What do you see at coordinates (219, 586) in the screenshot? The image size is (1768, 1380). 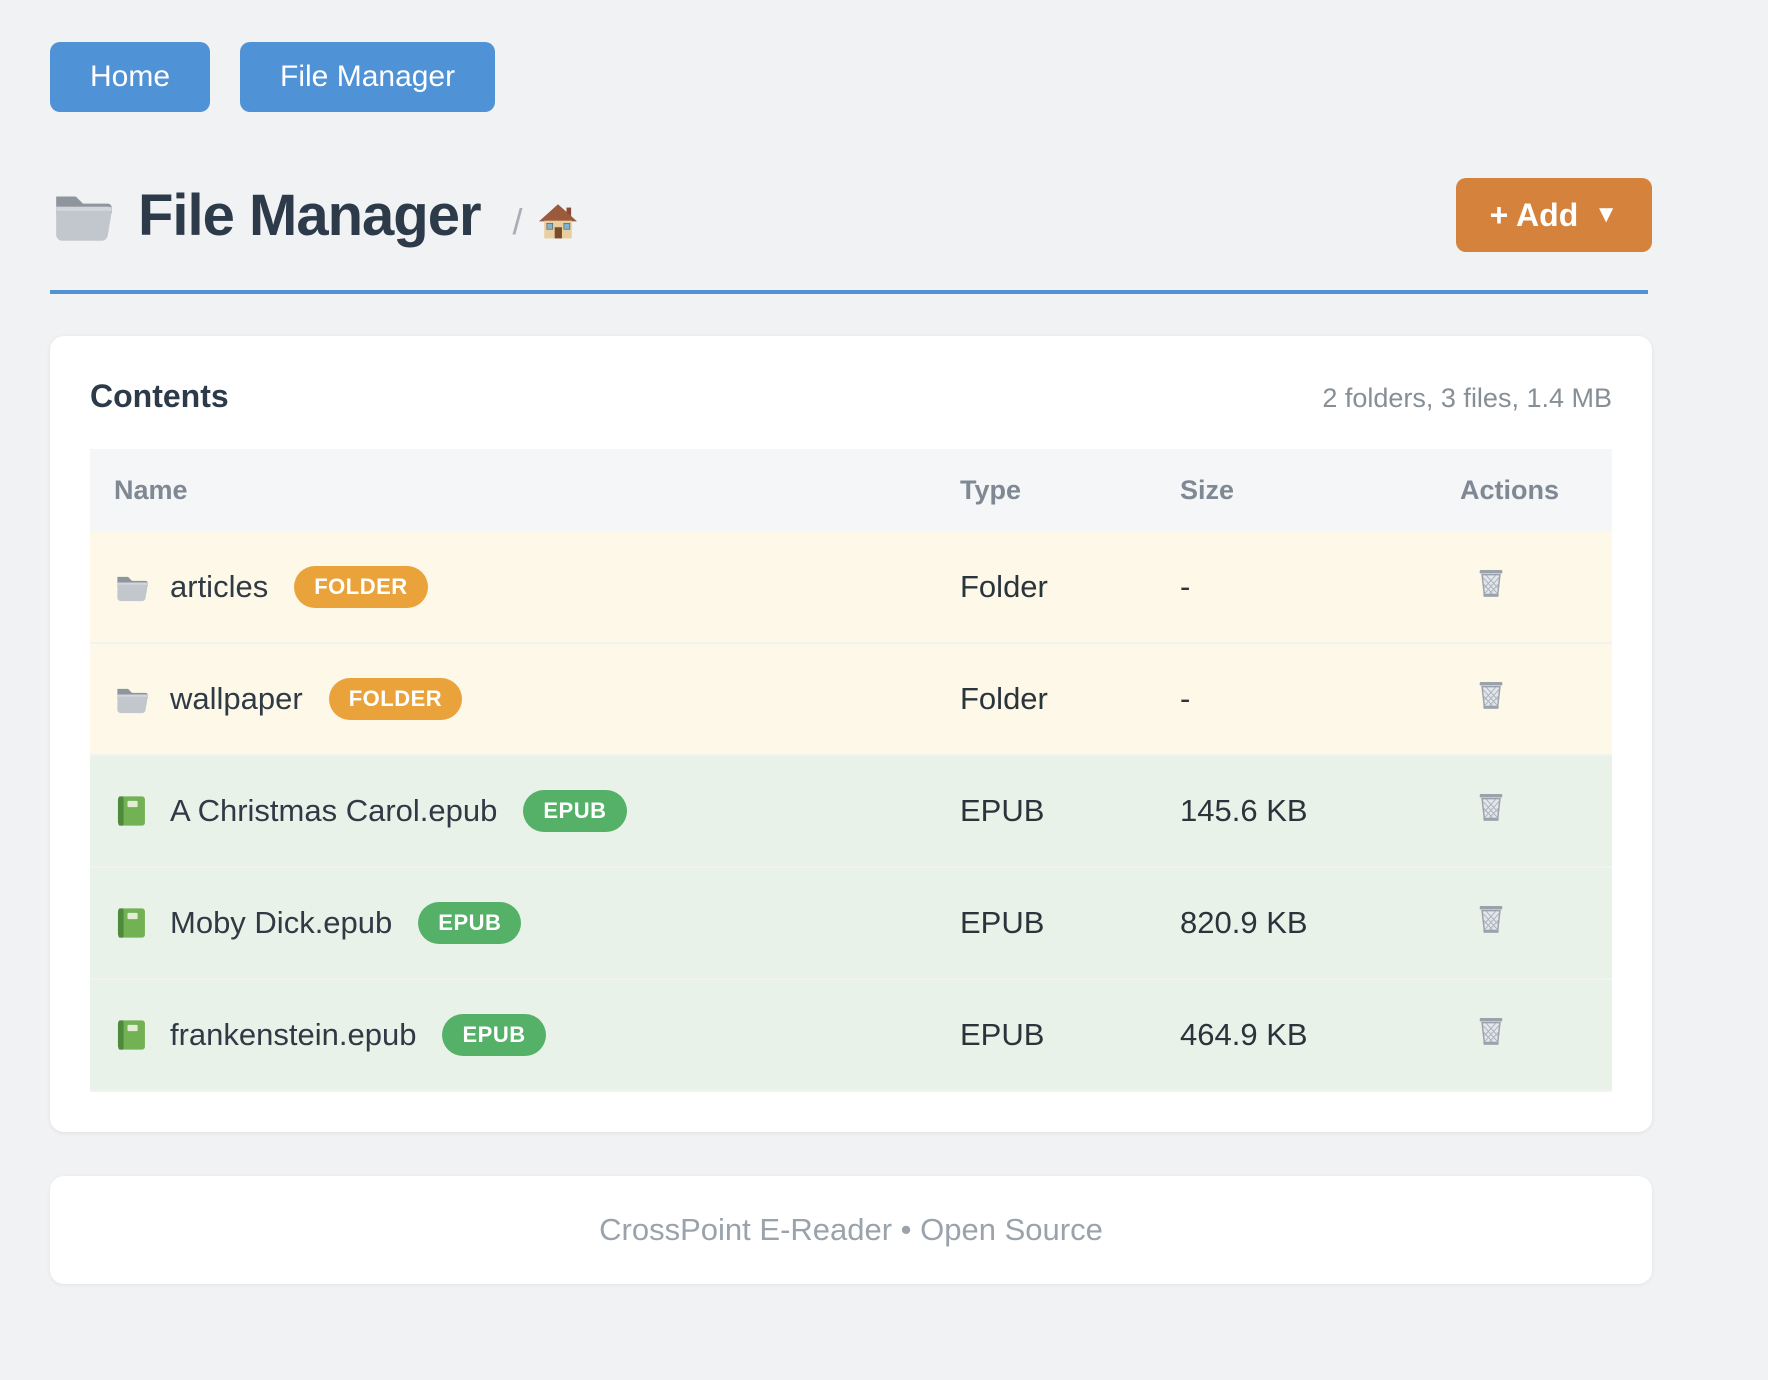 I see `item-name: articles` at bounding box center [219, 586].